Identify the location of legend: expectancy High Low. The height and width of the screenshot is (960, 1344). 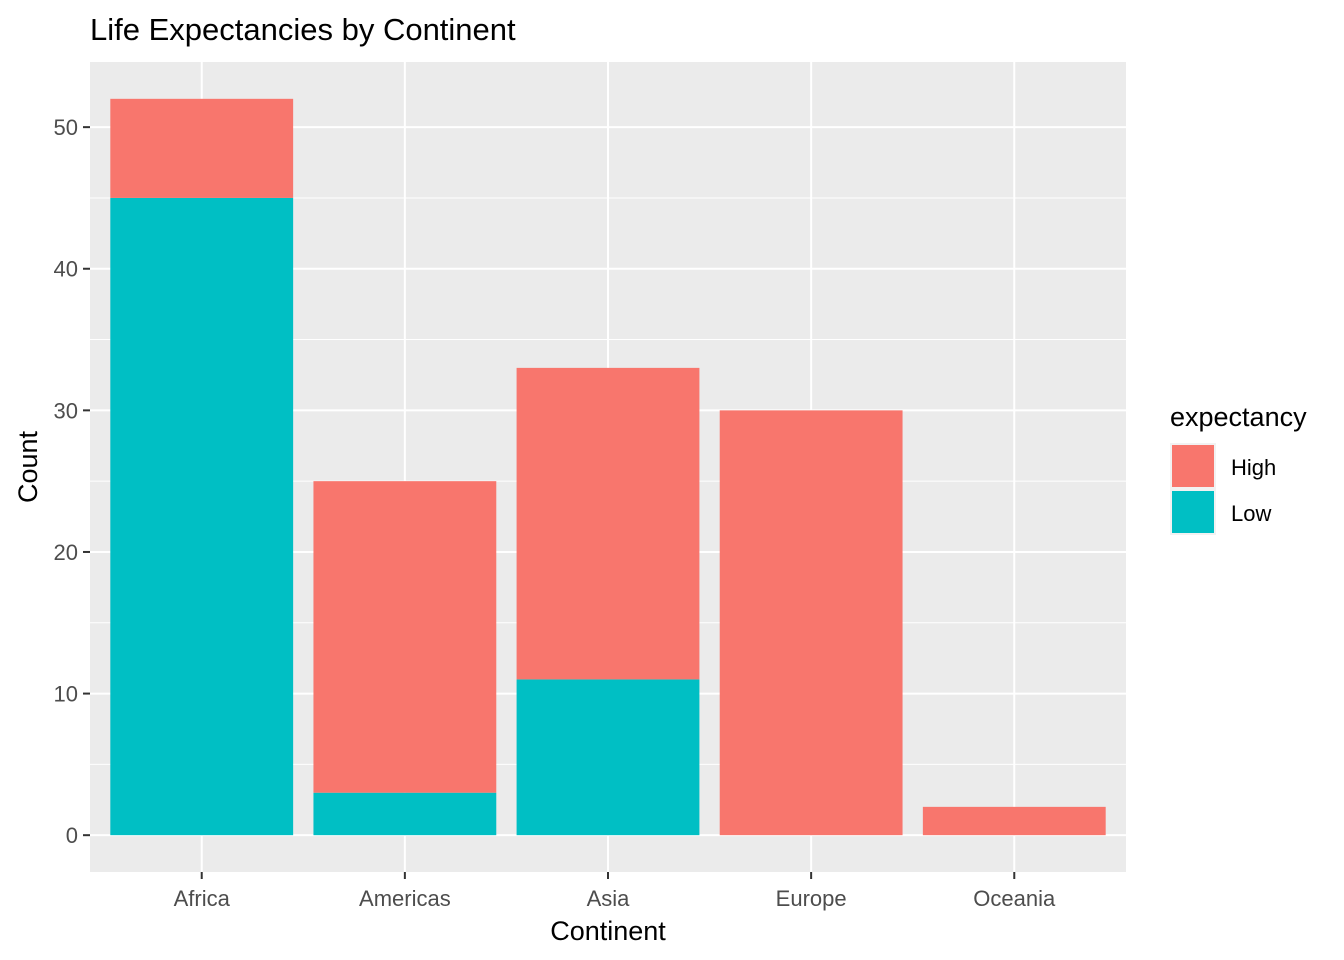
(1238, 468).